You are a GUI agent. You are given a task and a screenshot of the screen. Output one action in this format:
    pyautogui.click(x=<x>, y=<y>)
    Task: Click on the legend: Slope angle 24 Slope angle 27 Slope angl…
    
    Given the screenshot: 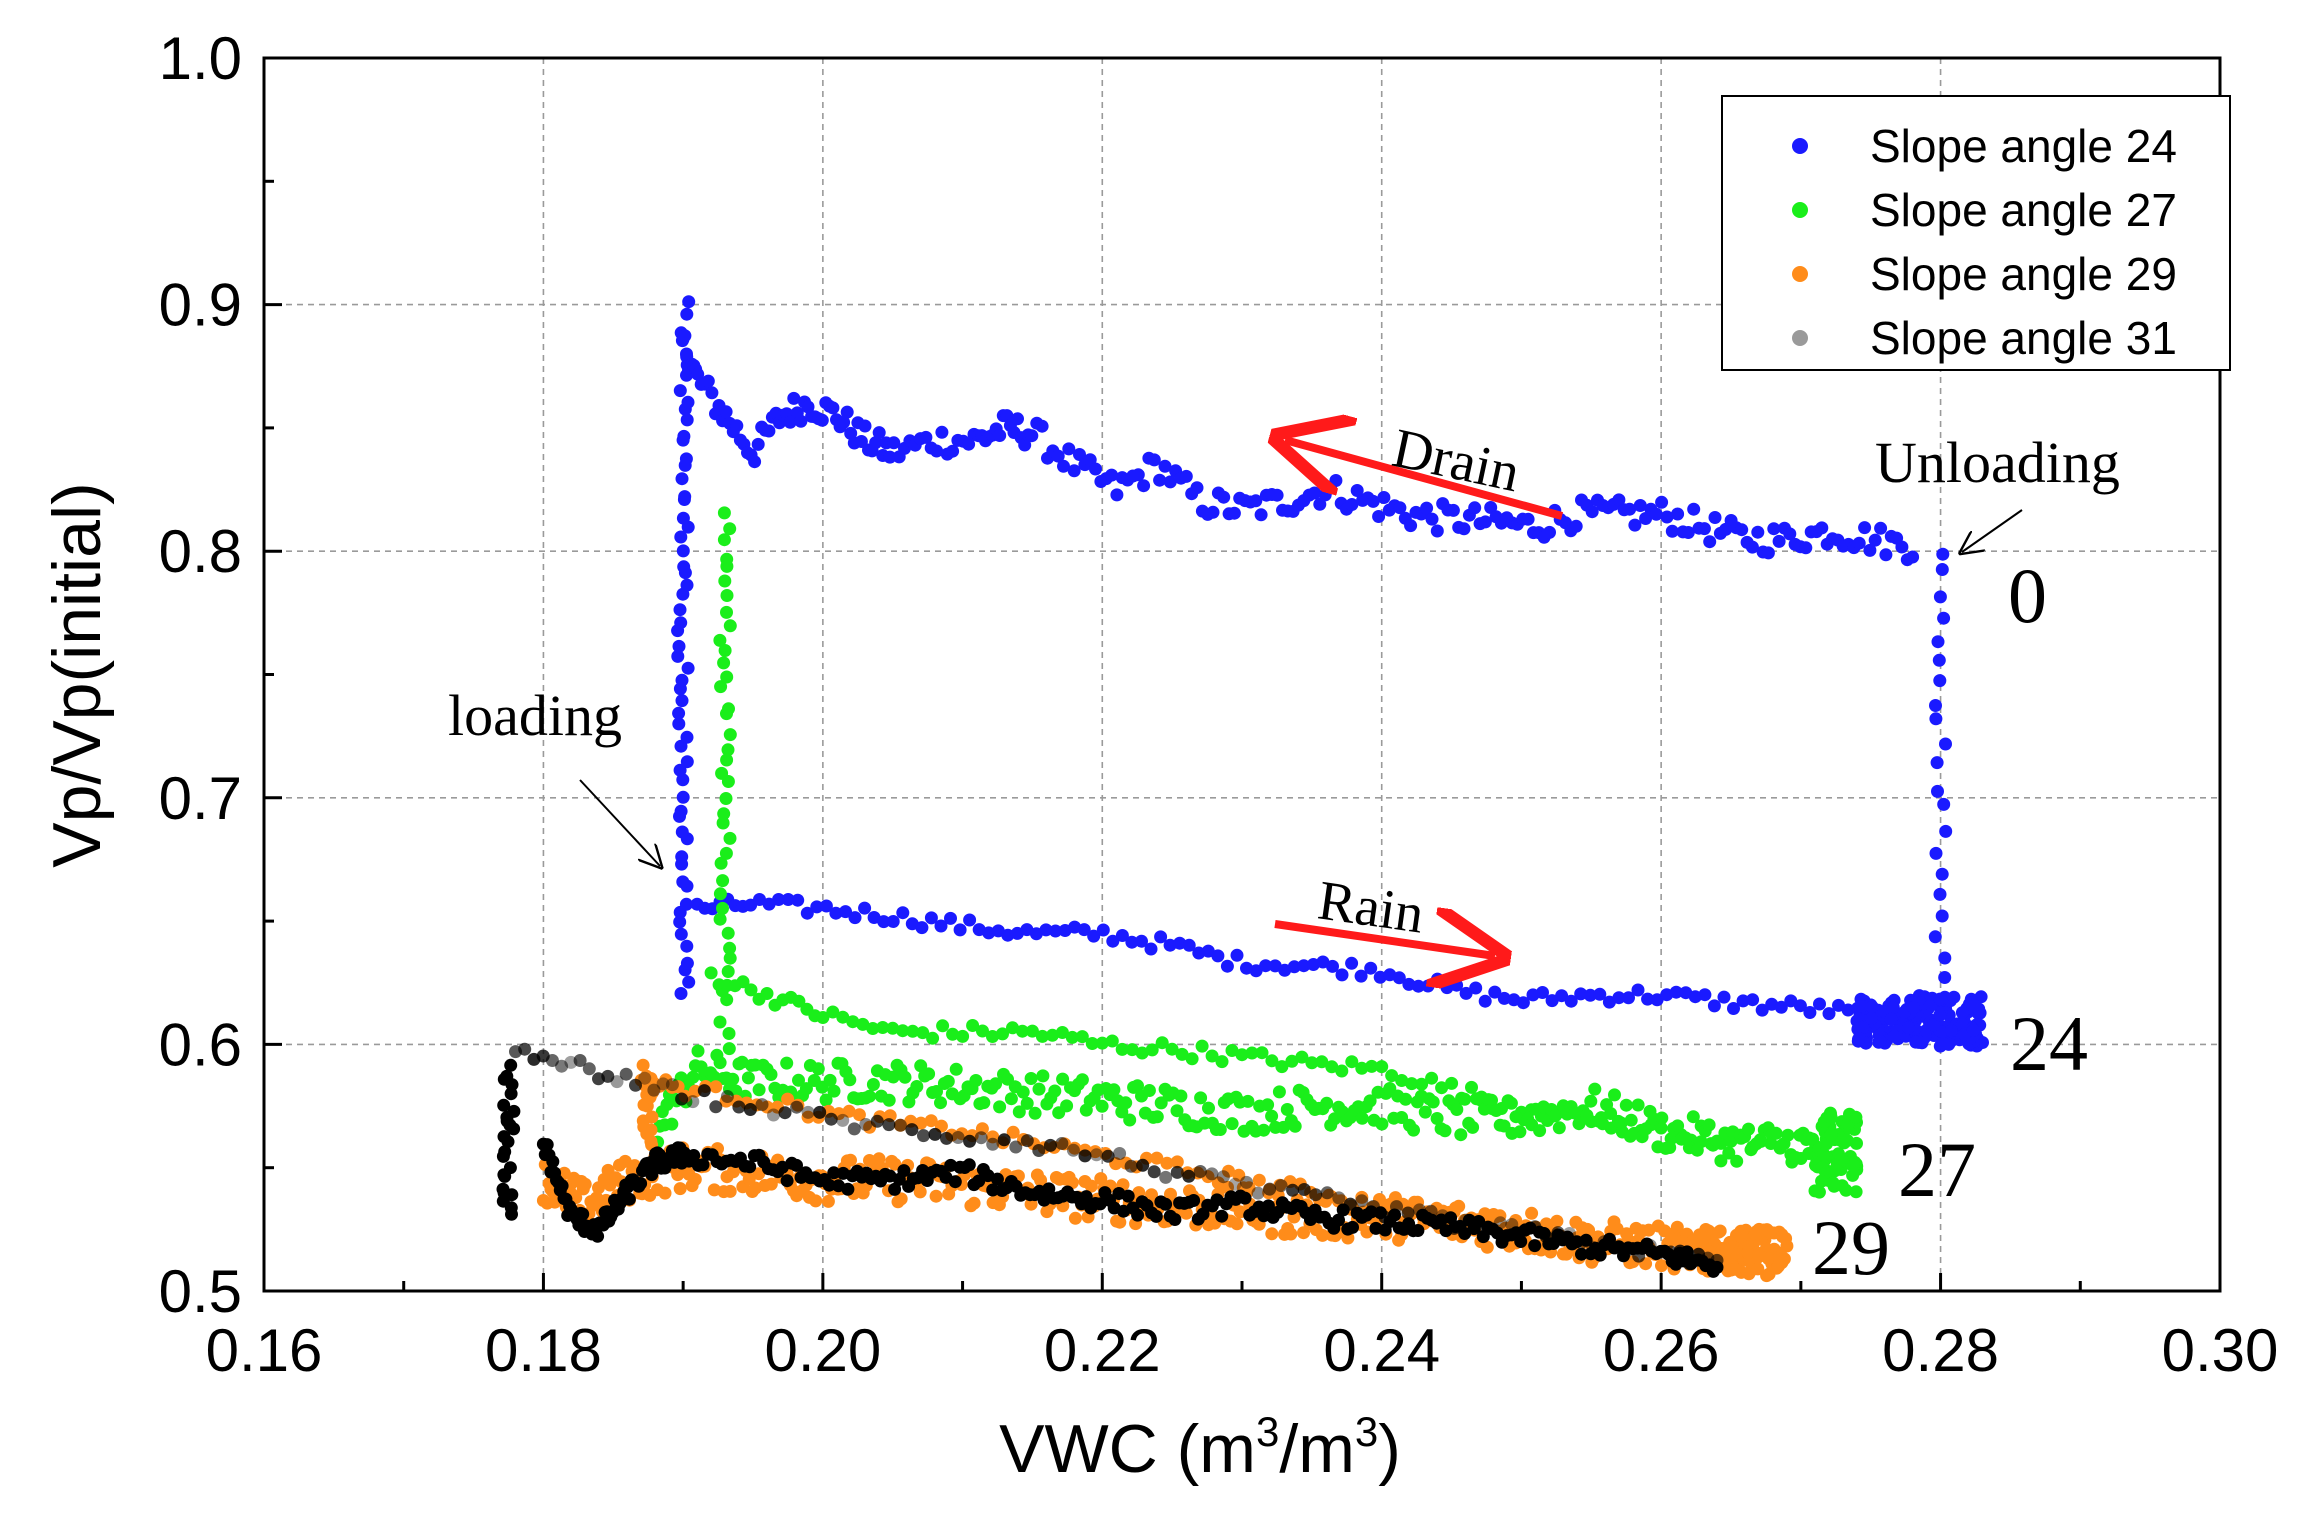 What is the action you would take?
    pyautogui.click(x=1976, y=233)
    